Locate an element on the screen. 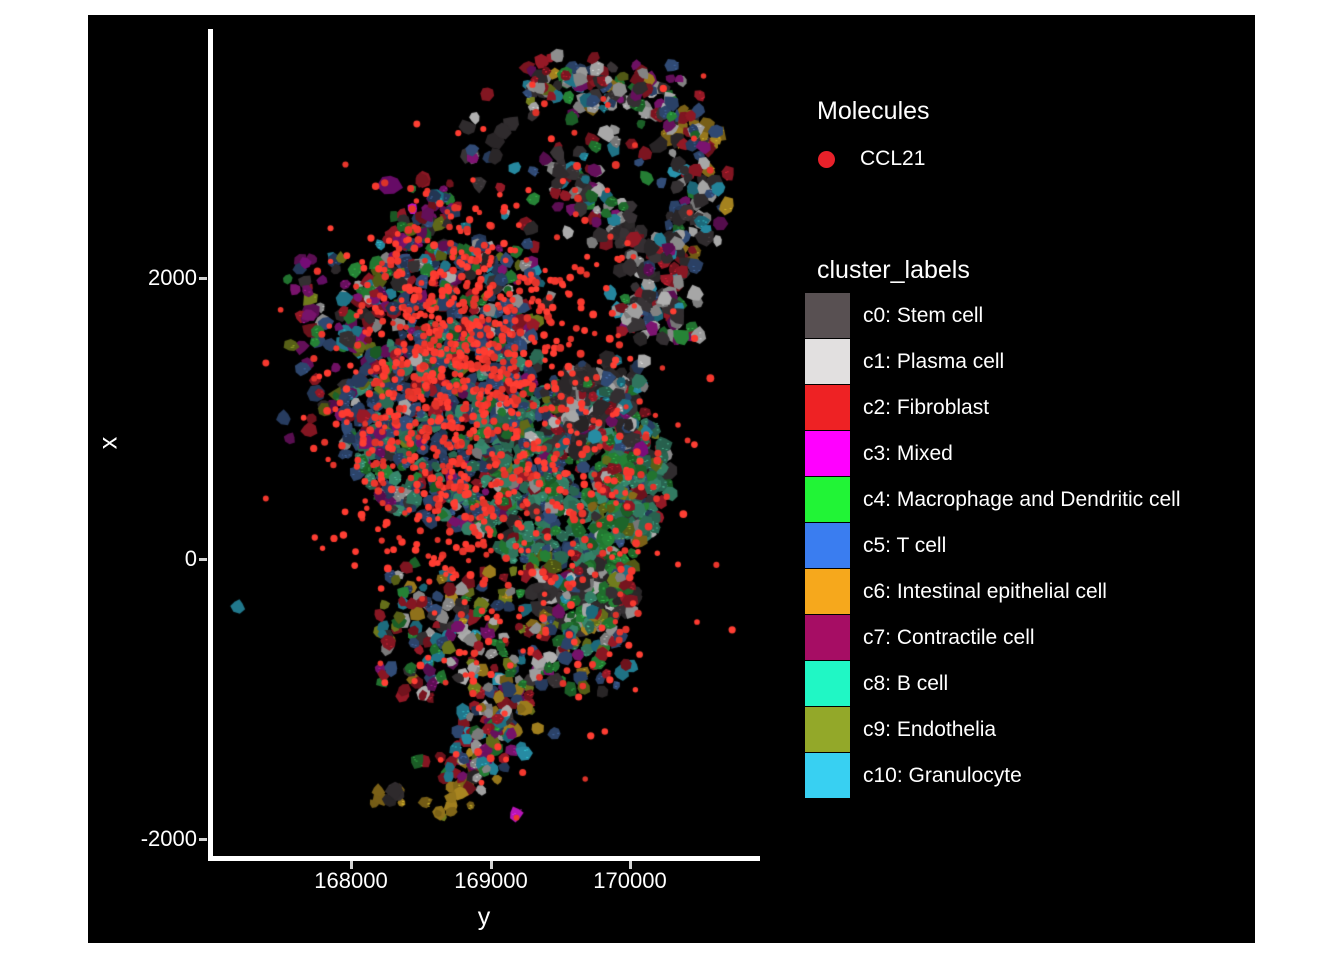  y-tick-label-0: 0 is located at coordinates (190, 558).